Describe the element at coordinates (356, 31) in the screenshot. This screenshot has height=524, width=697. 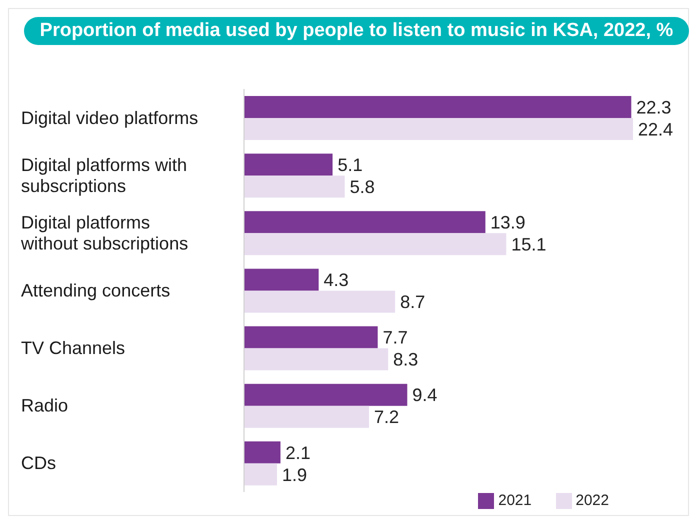
I see `chart-title: Proportion of media used by people to listen to music in KSA, 2022, %` at that location.